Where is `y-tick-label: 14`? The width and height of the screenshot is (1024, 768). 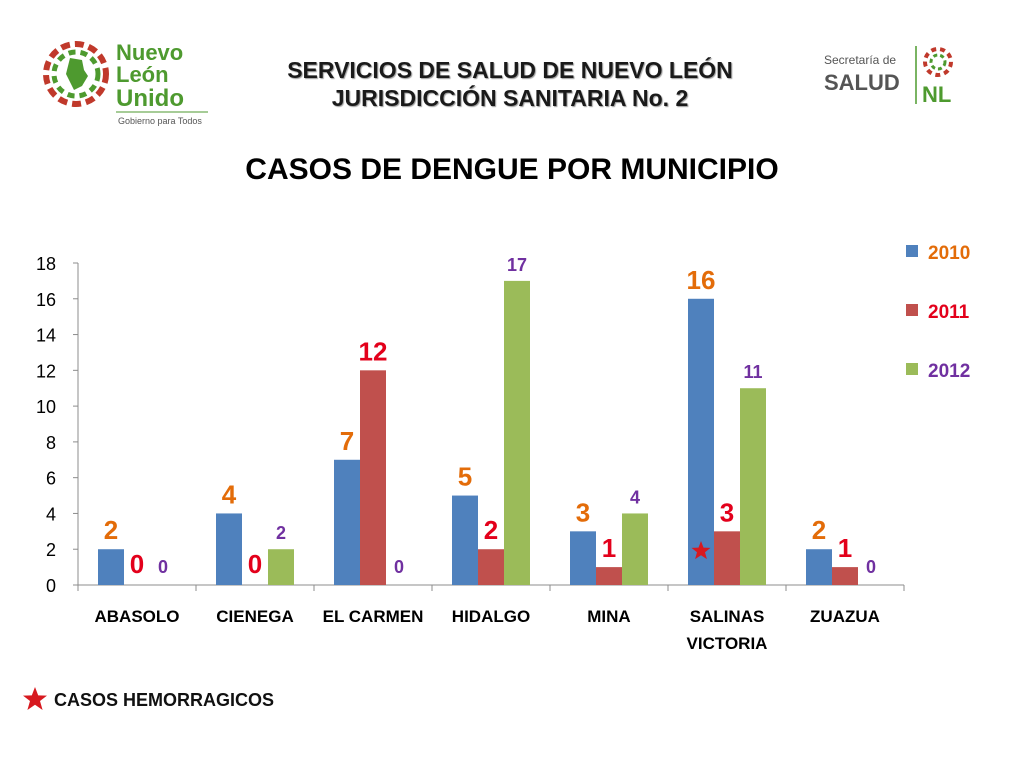
y-tick-label: 14 is located at coordinates (46, 336).